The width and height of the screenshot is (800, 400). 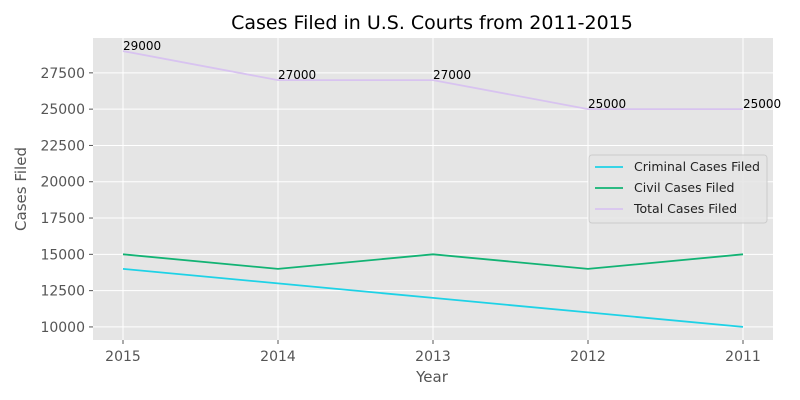 What do you see at coordinates (62, 255) in the screenshot?
I see `y-tick-label: 15000` at bounding box center [62, 255].